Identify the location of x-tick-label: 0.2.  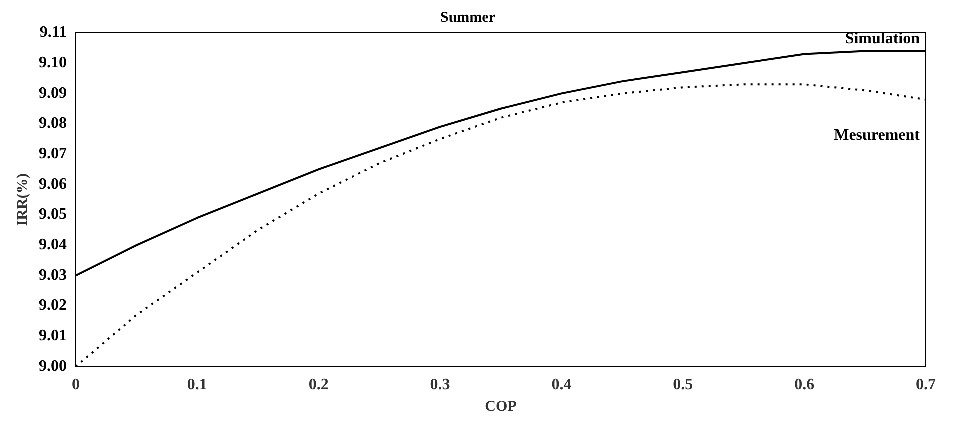
(318, 385).